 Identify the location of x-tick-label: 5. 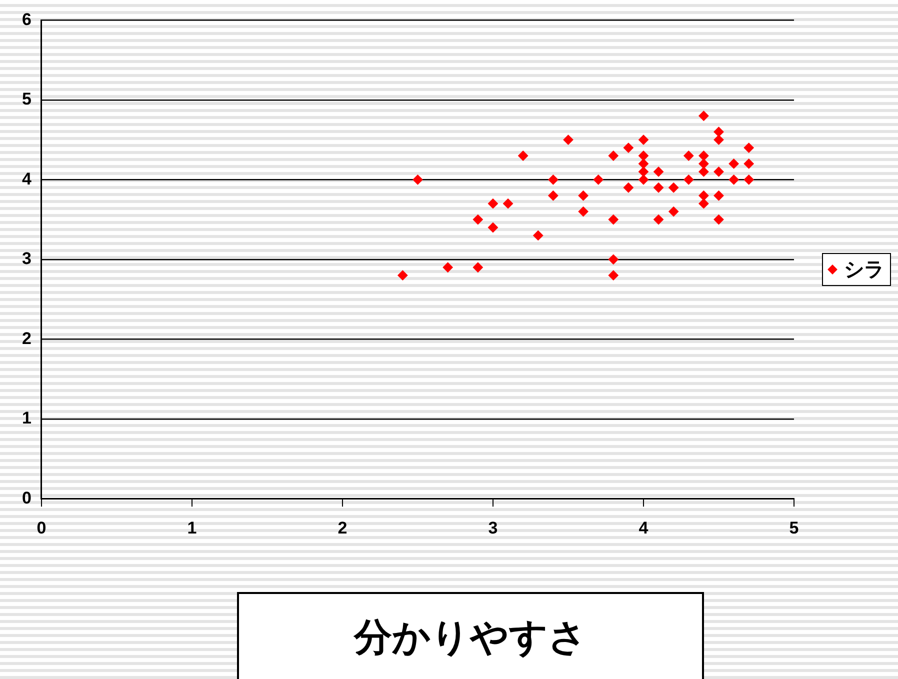
(794, 528).